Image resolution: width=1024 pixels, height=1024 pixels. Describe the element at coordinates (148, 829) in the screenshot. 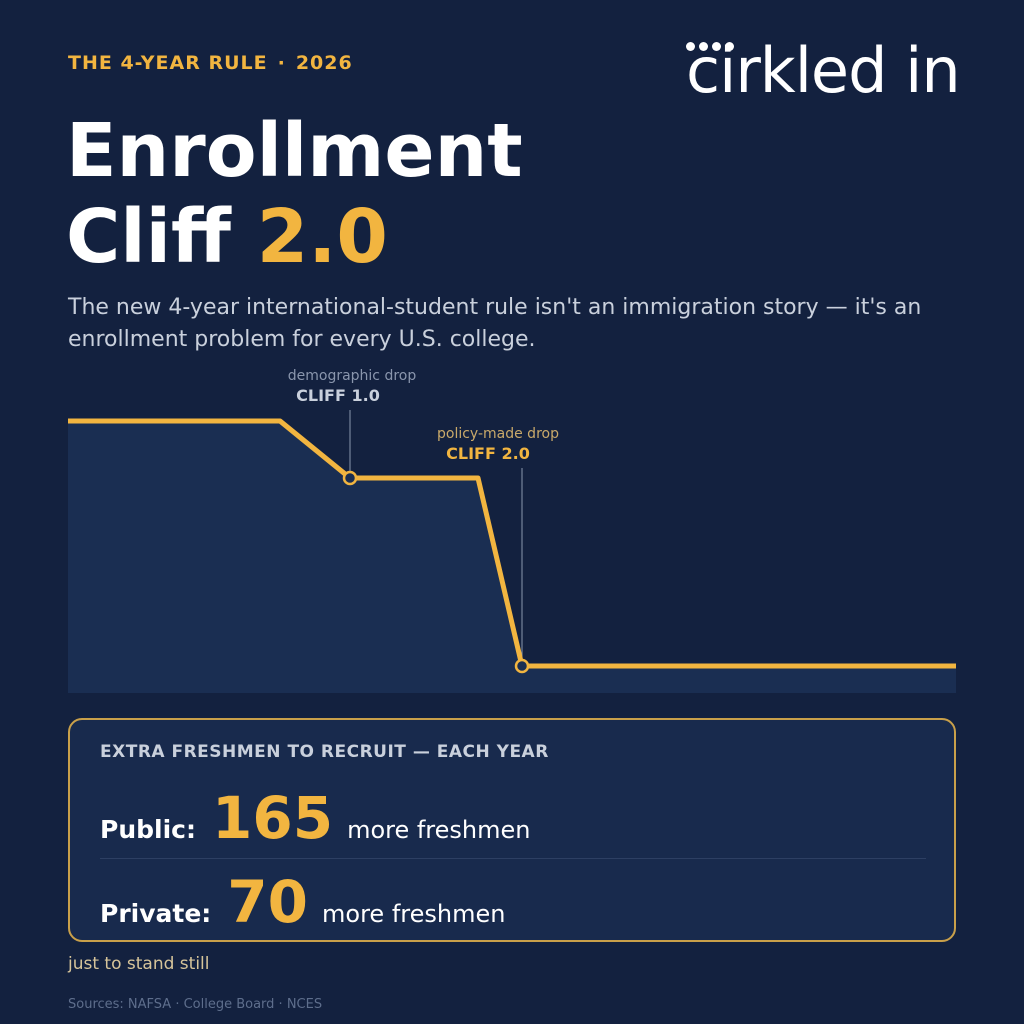

I see `public-label: Public:` at that location.